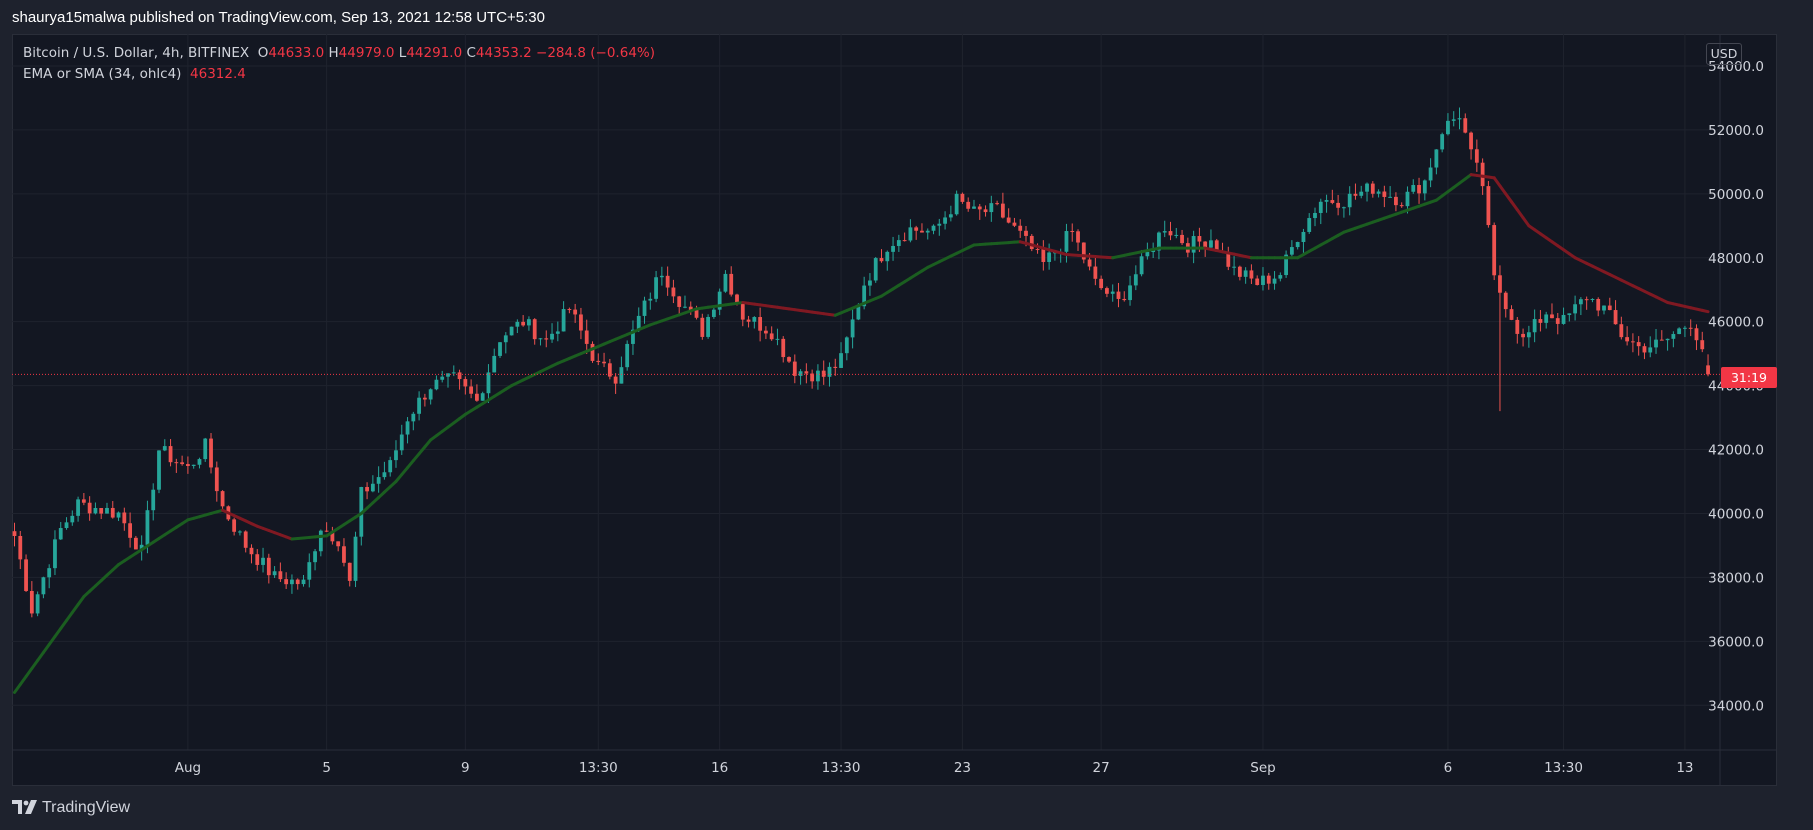 This screenshot has height=830, width=1813. Describe the element at coordinates (1262, 768) in the screenshot. I see `time-tick-label: Sep` at that location.